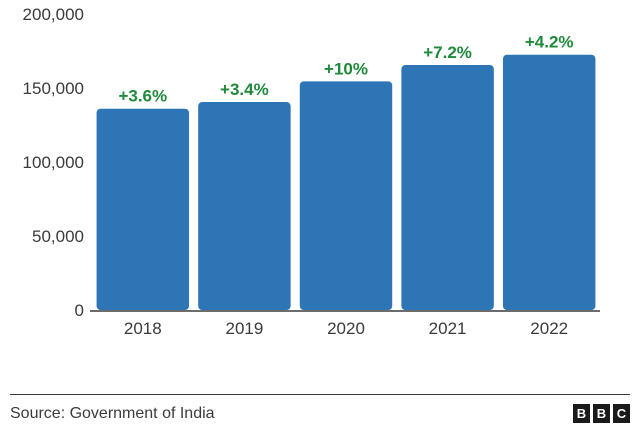 The width and height of the screenshot is (640, 427). What do you see at coordinates (53, 14) in the screenshot?
I see `y-tick-label: 200,000` at bounding box center [53, 14].